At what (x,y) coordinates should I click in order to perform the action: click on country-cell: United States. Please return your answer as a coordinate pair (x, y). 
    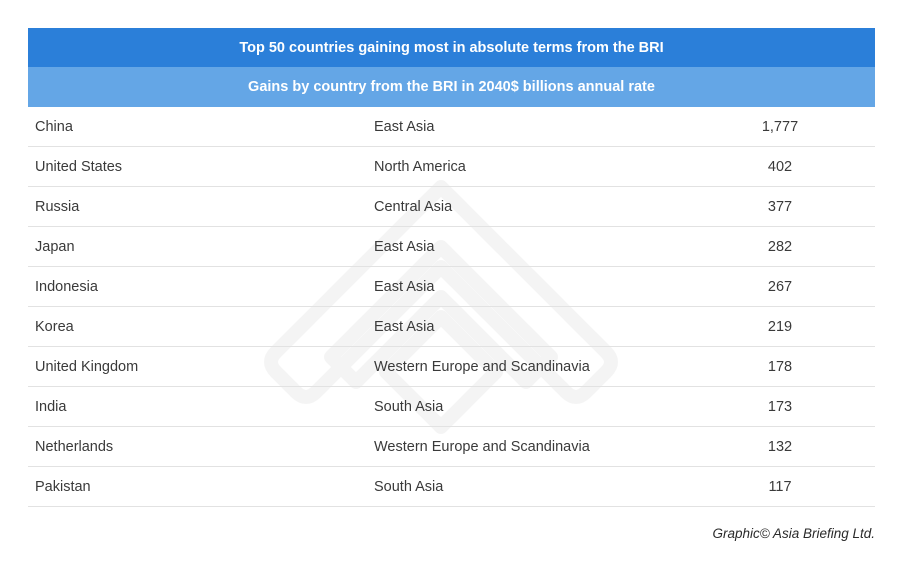
    Looking at the image, I should click on (79, 166).